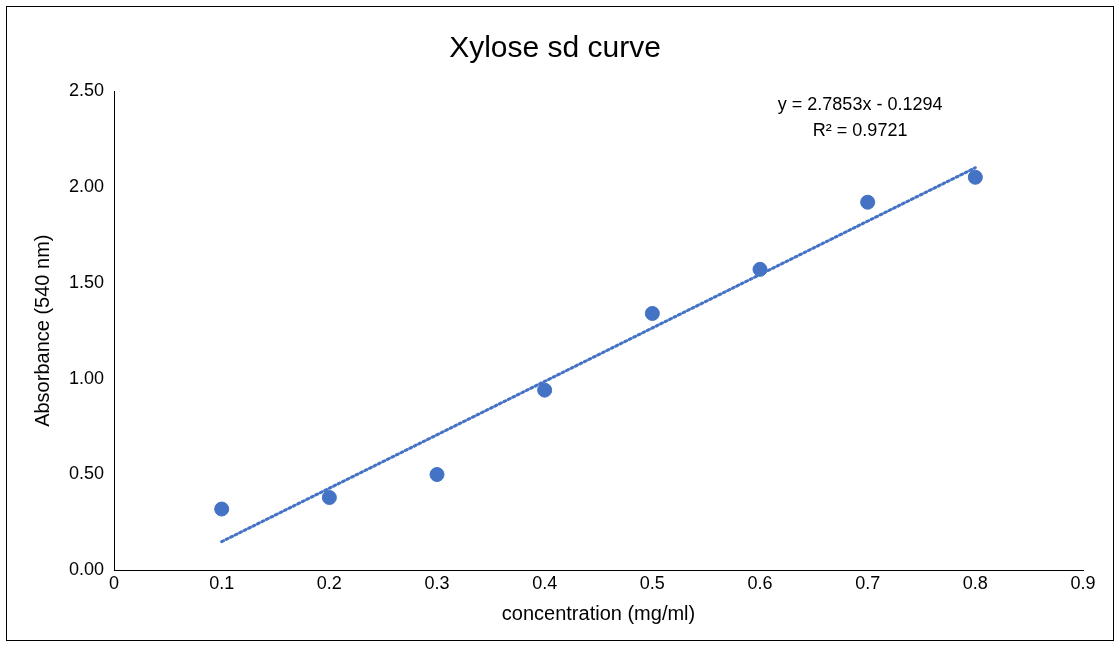 The height and width of the screenshot is (647, 1120). I want to click on x-tick-label: 0.3, so click(437, 583).